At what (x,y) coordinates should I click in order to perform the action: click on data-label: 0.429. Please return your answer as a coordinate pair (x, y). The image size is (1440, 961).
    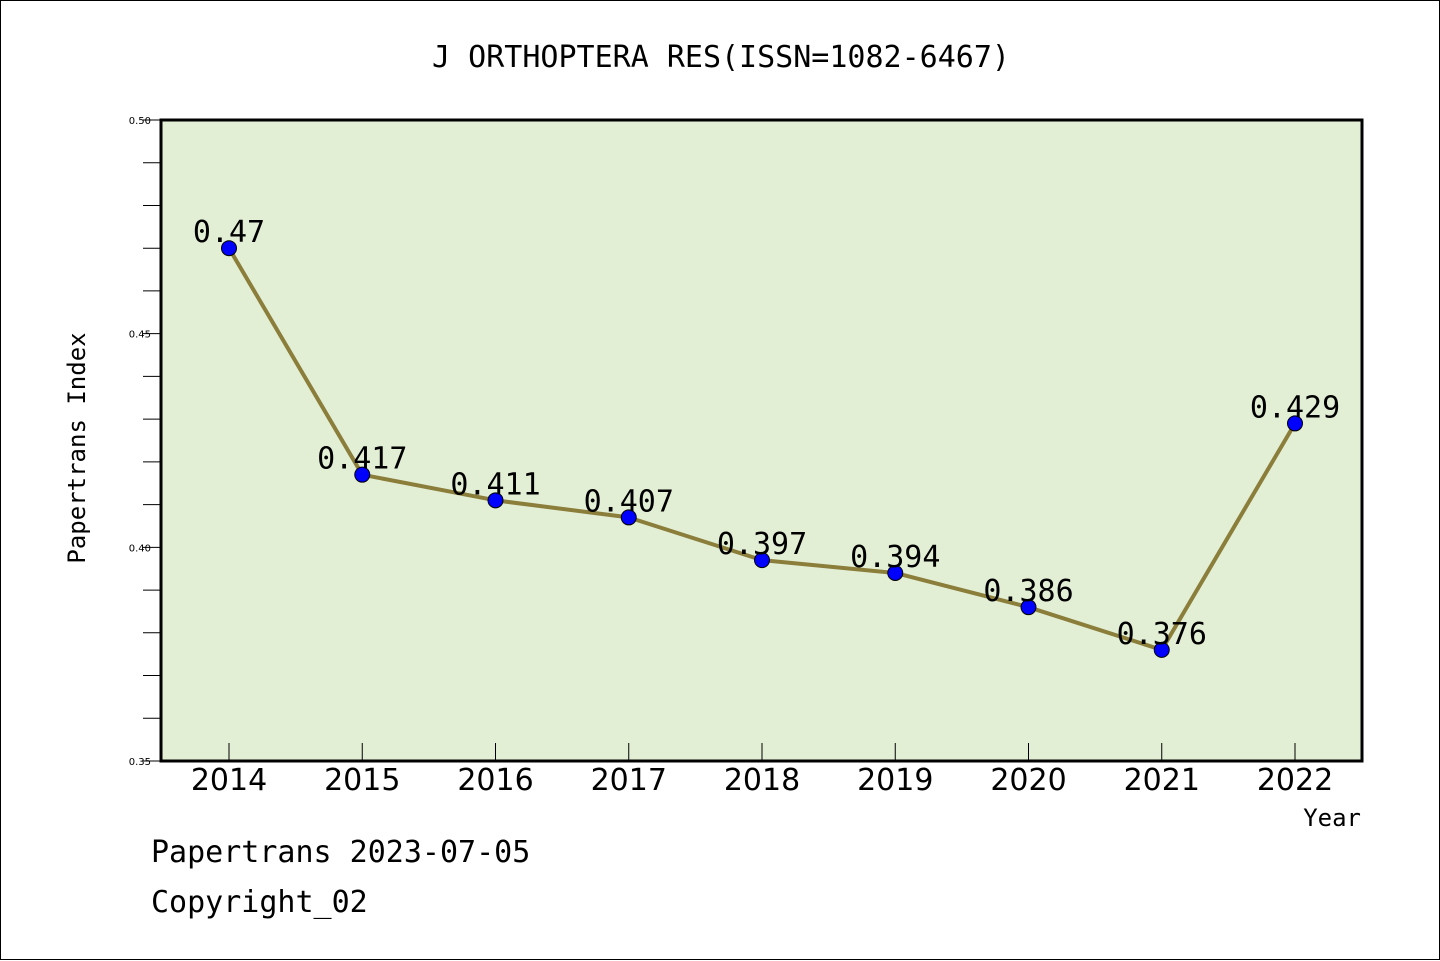
    Looking at the image, I should click on (1295, 407).